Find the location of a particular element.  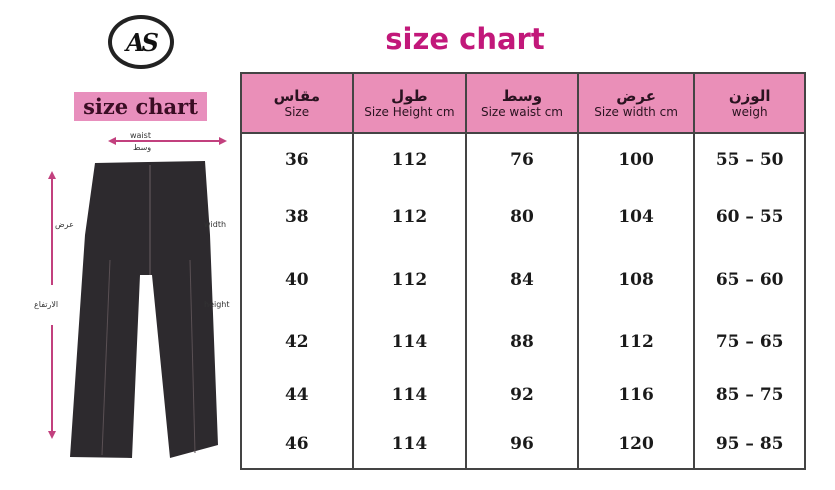

cell-waist: 80 is located at coordinates (522, 217).